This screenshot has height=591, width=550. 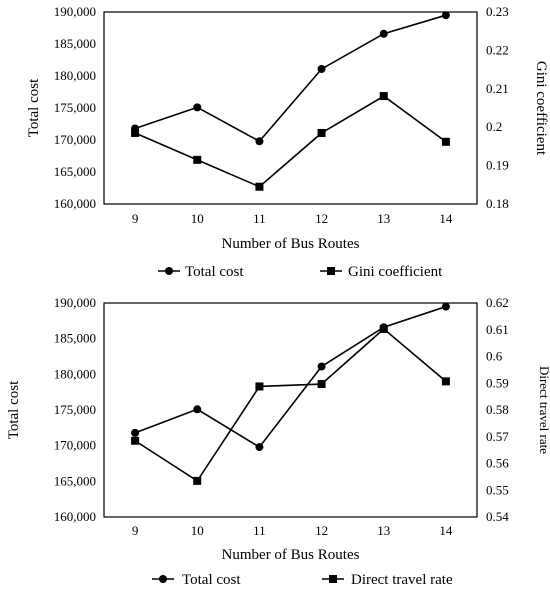 I want to click on series-line-direct-travel-rate, so click(x=290, y=404).